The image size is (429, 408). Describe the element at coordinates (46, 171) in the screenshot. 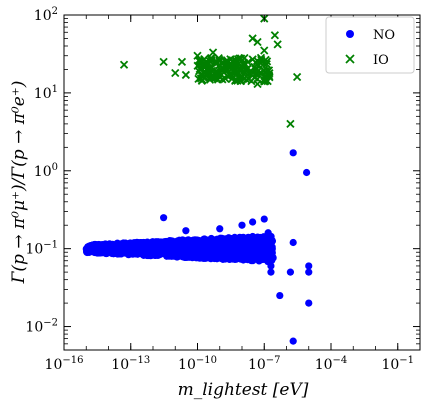

I see `y-tick-label: 10⁰` at that location.